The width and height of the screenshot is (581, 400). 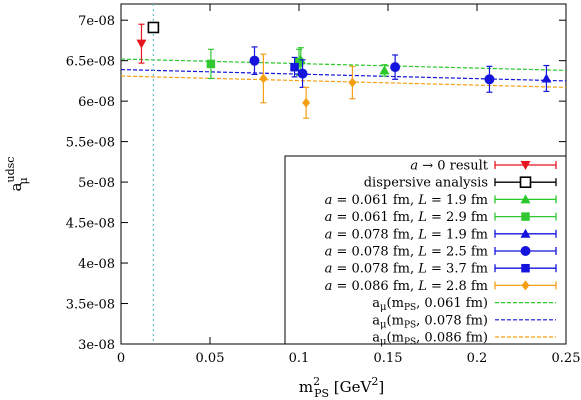 I want to click on y-tick-label: 5.5e-08, so click(x=90, y=143).